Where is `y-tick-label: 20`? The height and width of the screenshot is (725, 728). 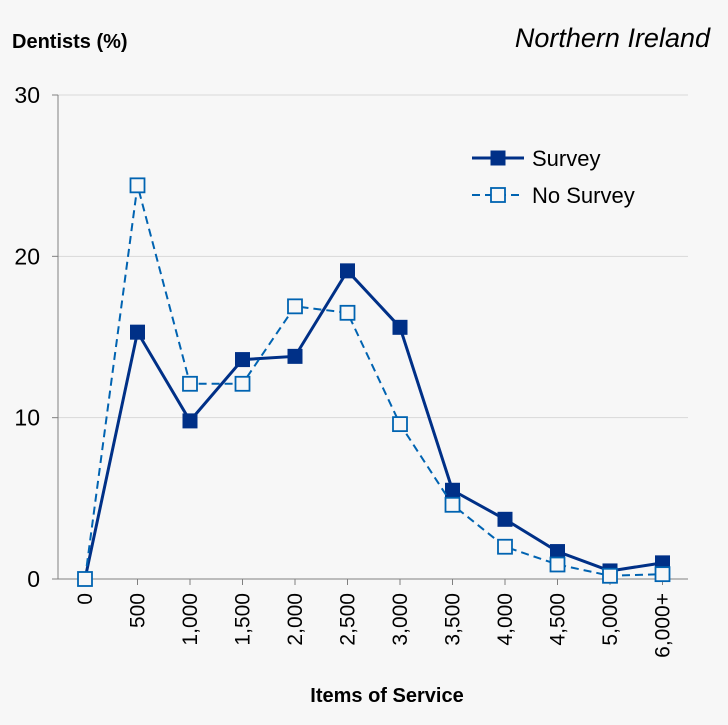 y-tick-label: 20 is located at coordinates (27, 256).